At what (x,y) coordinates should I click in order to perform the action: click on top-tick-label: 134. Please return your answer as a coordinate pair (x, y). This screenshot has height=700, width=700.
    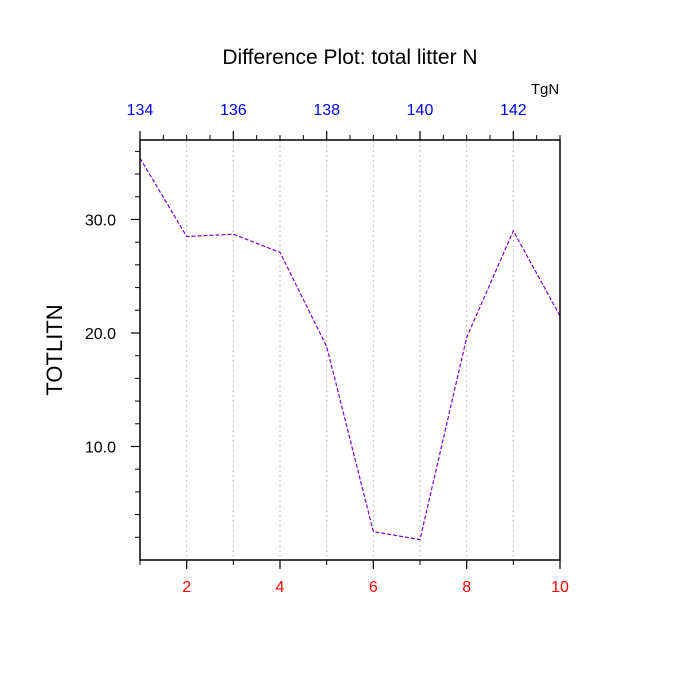
    Looking at the image, I should click on (140, 110).